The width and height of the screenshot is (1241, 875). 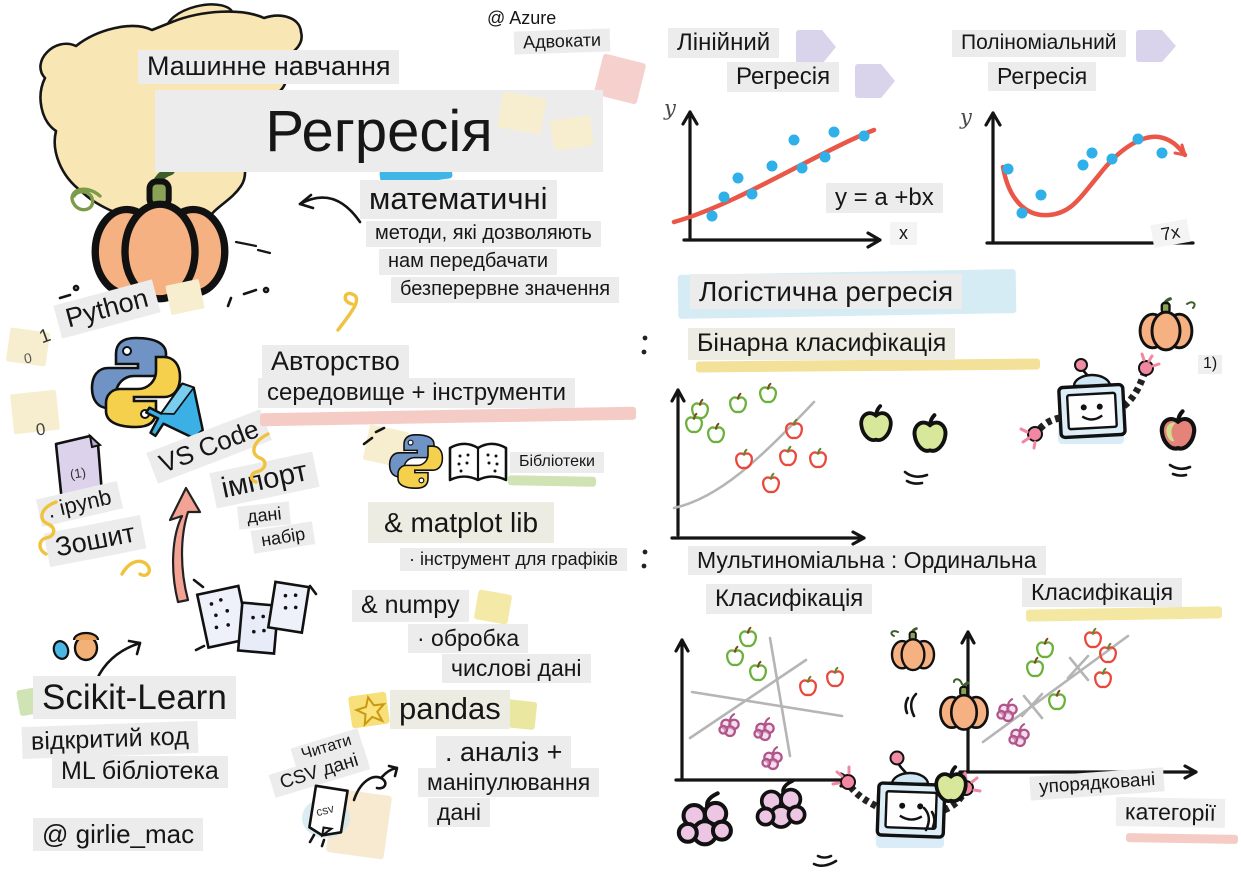 I want to click on linear-x-axis-label: x, so click(x=903, y=234).